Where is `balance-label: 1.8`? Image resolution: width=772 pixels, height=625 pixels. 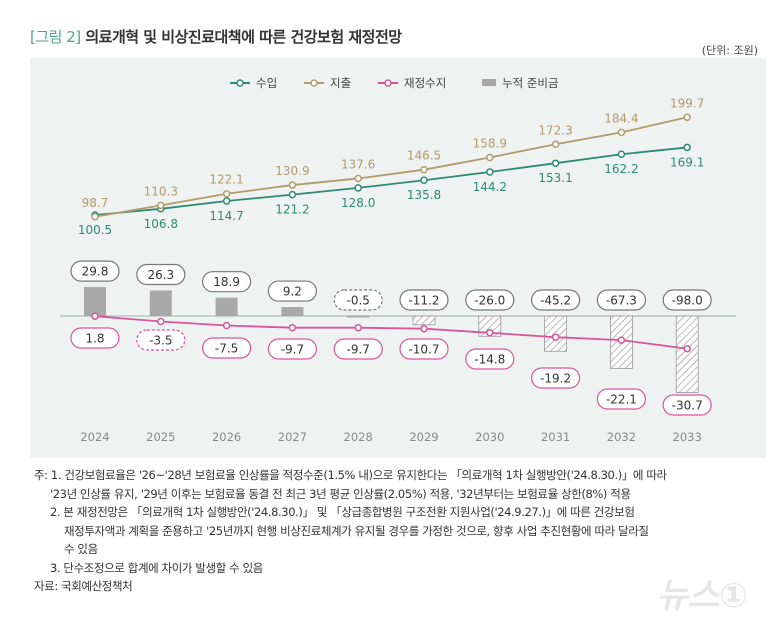 balance-label: 1.8 is located at coordinates (94, 339).